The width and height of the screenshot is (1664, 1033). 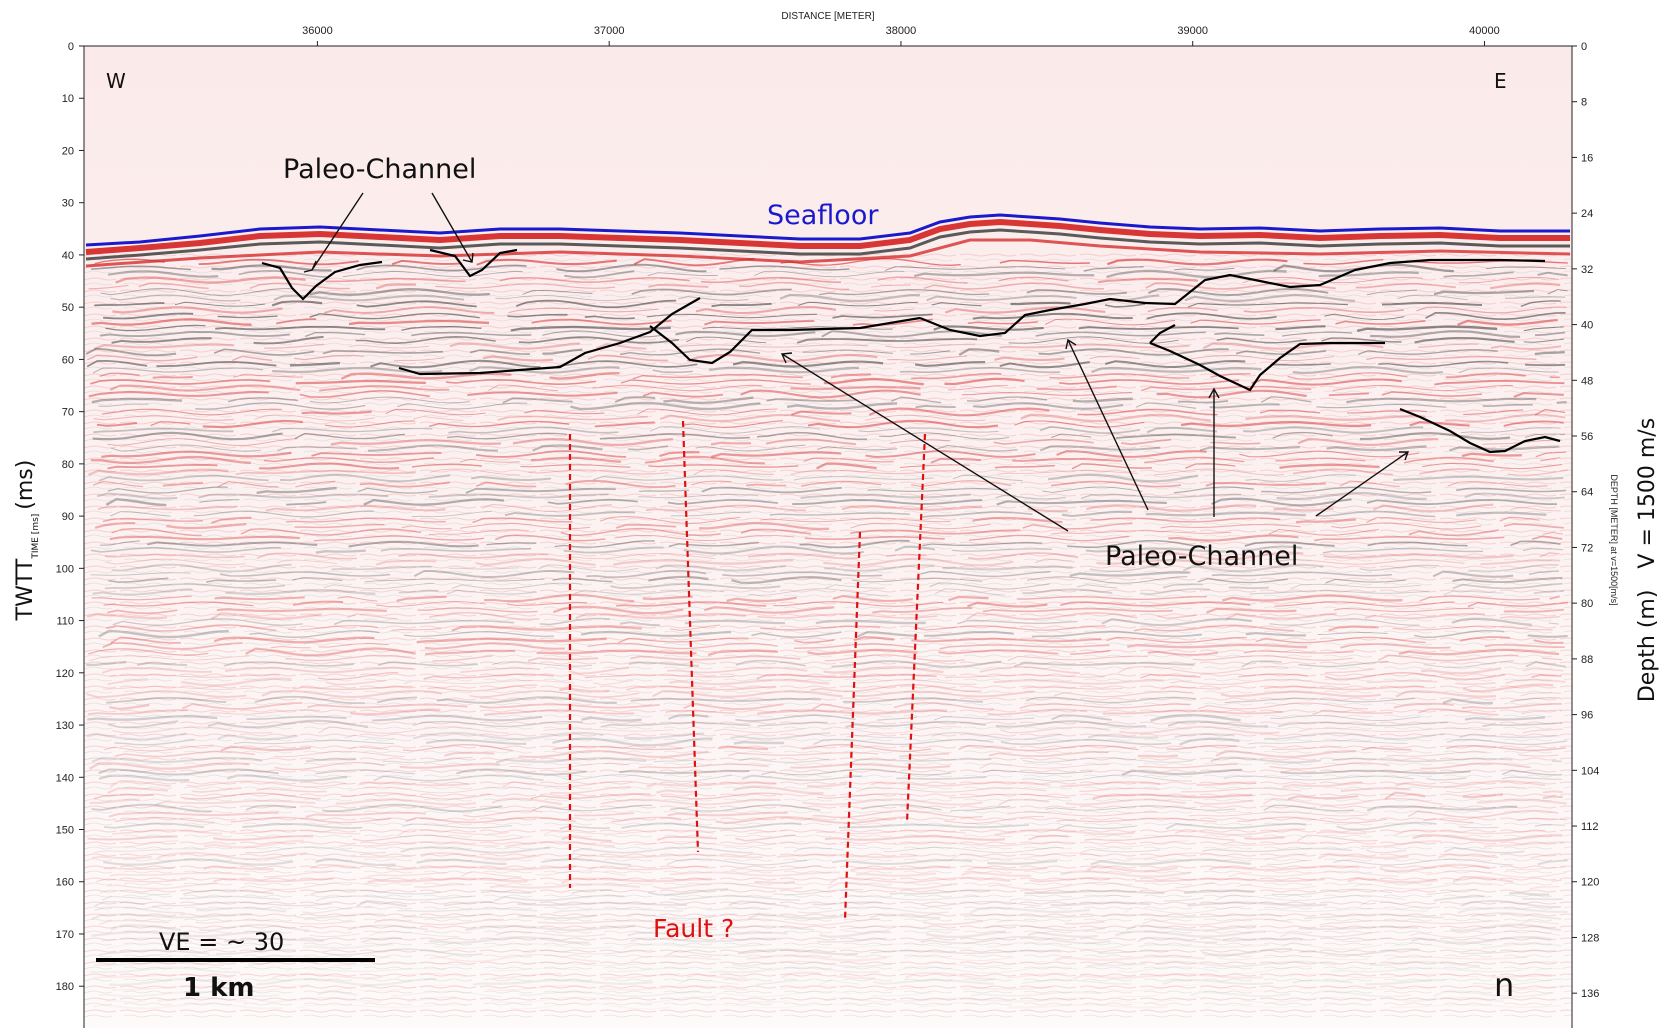 What do you see at coordinates (747, 670) in the screenshot?
I see `fault-lines` at bounding box center [747, 670].